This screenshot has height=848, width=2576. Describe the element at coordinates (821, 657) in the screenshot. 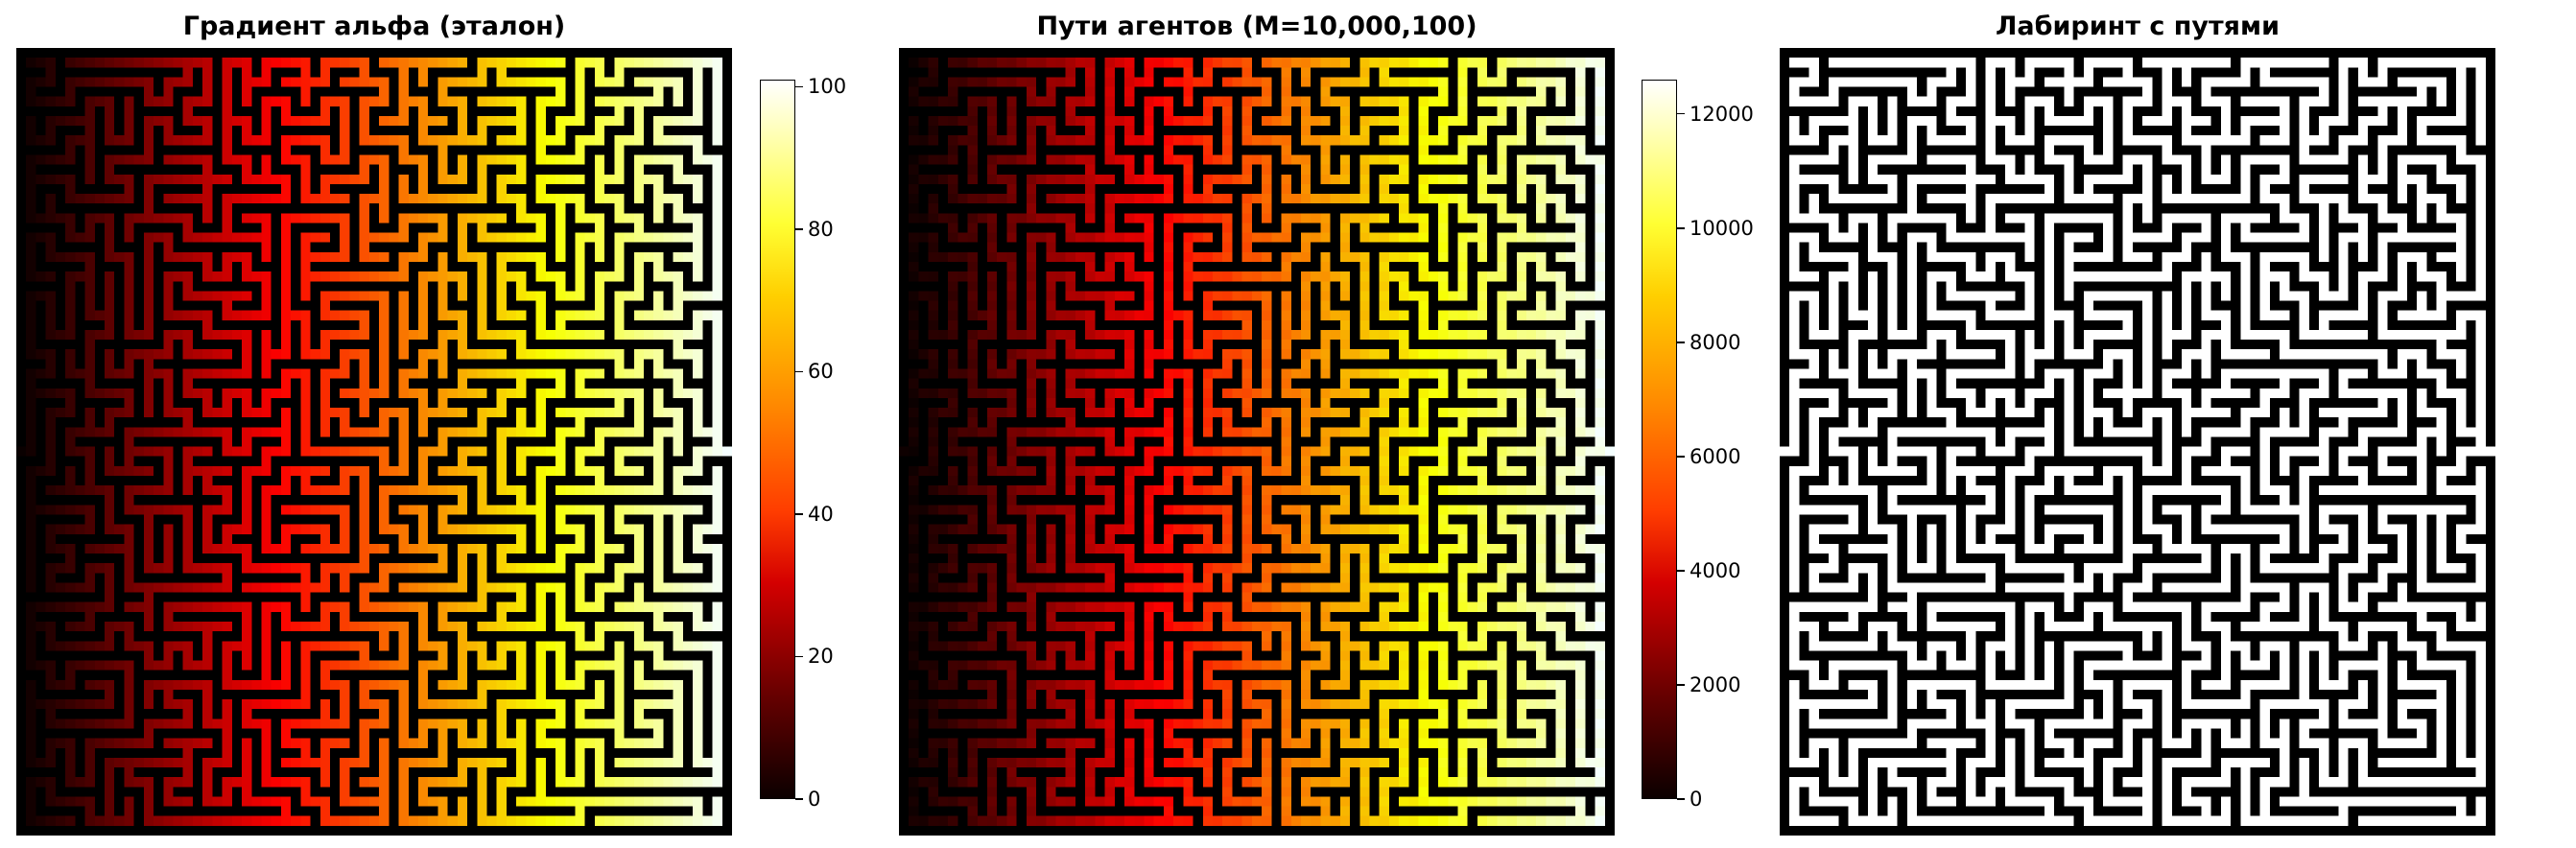

I see `colorbar-tick-label: 20` at that location.